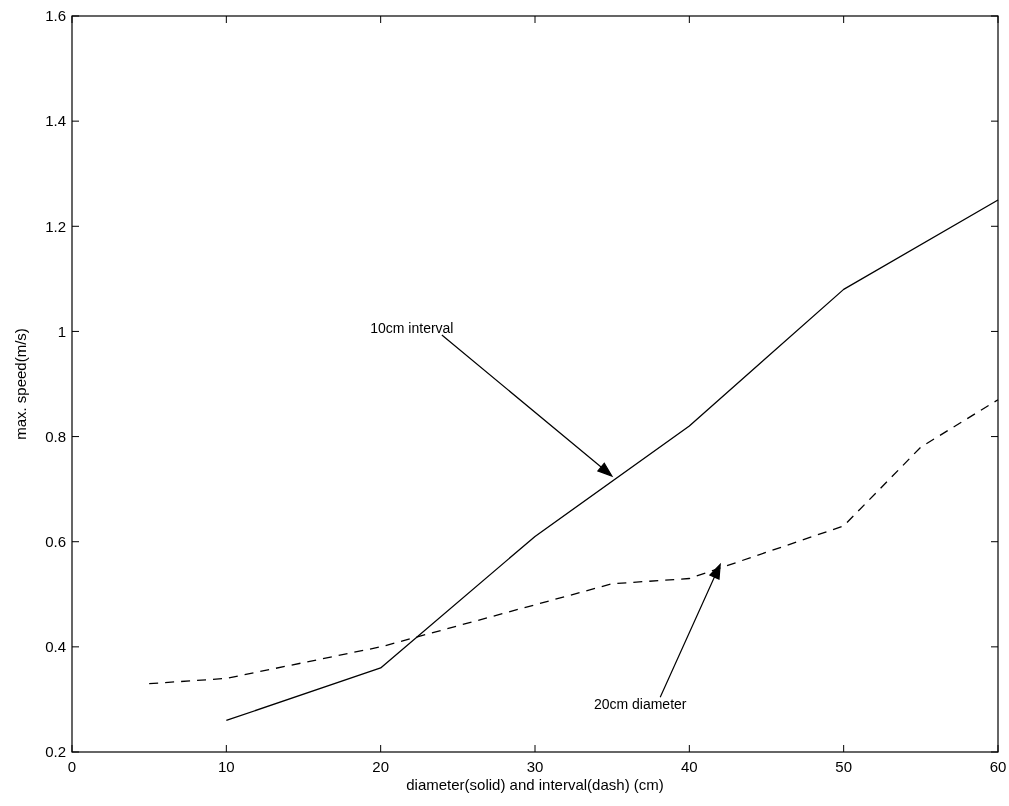 Image resolution: width=1009 pixels, height=806 pixels. What do you see at coordinates (689, 766) in the screenshot?
I see `x-tick-label: 40` at bounding box center [689, 766].